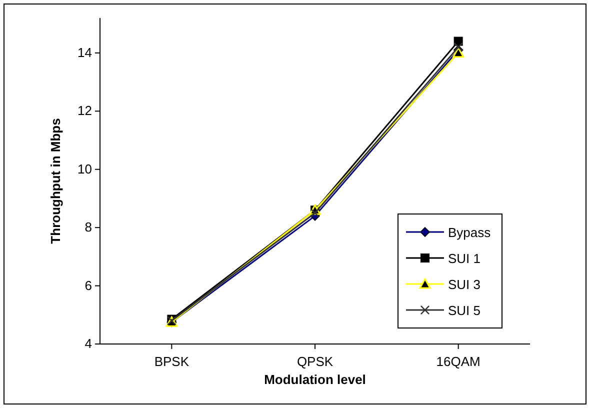 The width and height of the screenshot is (592, 412). What do you see at coordinates (458, 361) in the screenshot?
I see `x-tick-label: 16QAM` at bounding box center [458, 361].